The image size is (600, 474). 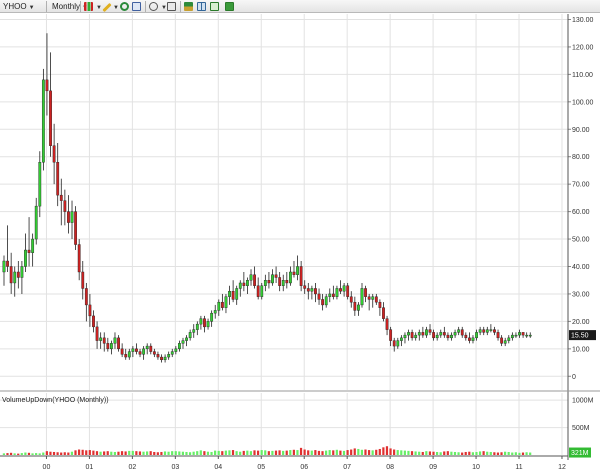 I want to click on y-tick-label: 30.00, so click(x=581, y=294).